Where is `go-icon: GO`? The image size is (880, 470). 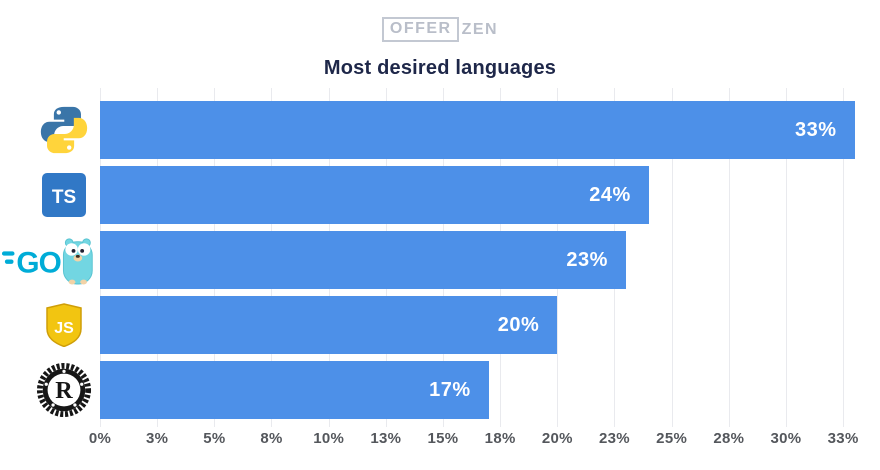
go-icon: GO is located at coordinates (50, 260).